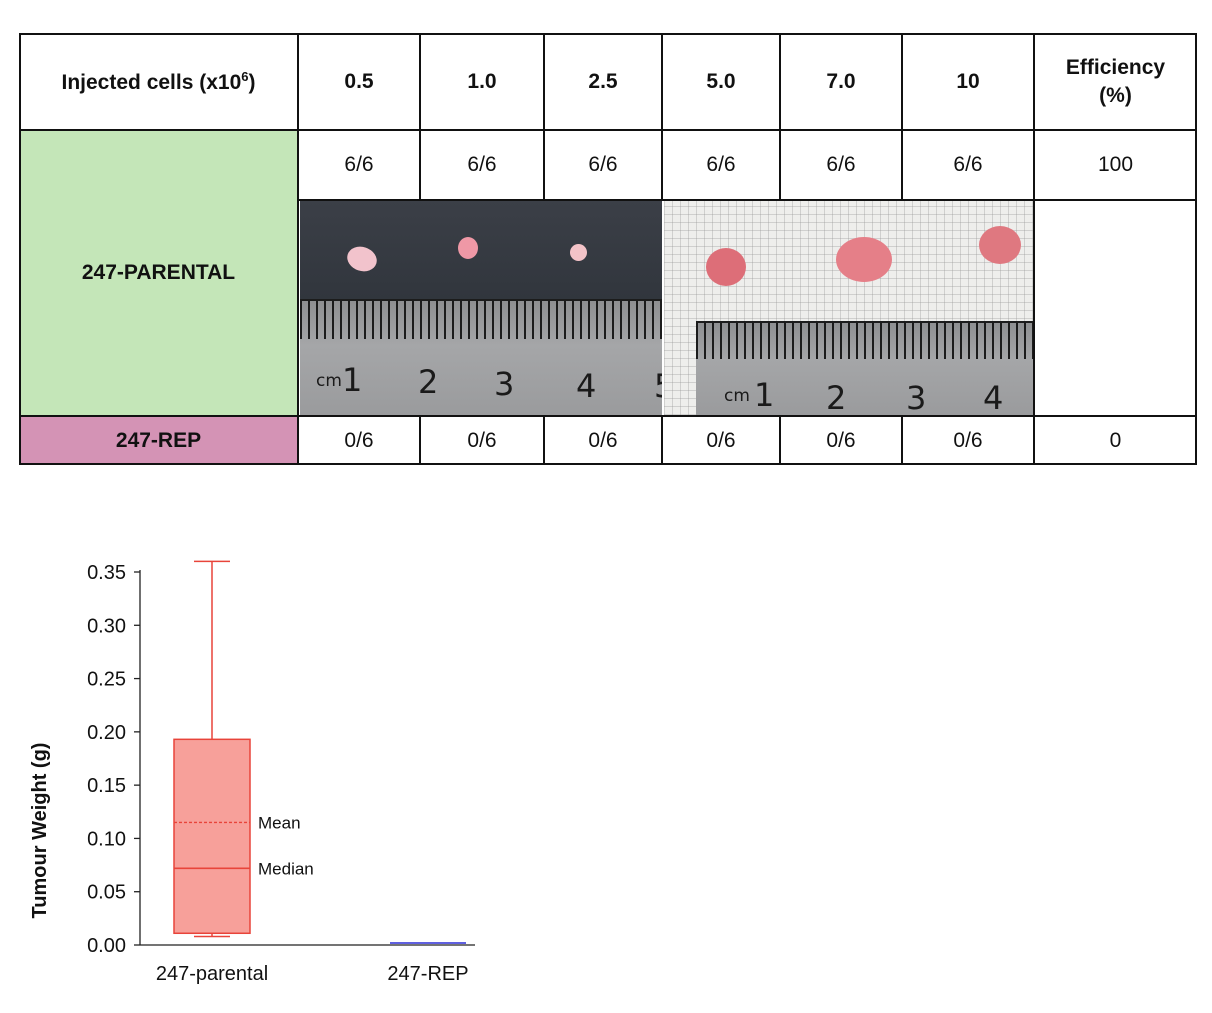 This screenshot has width=1212, height=1013. I want to click on header-efficiency: Efficiency (%), so click(1115, 81).